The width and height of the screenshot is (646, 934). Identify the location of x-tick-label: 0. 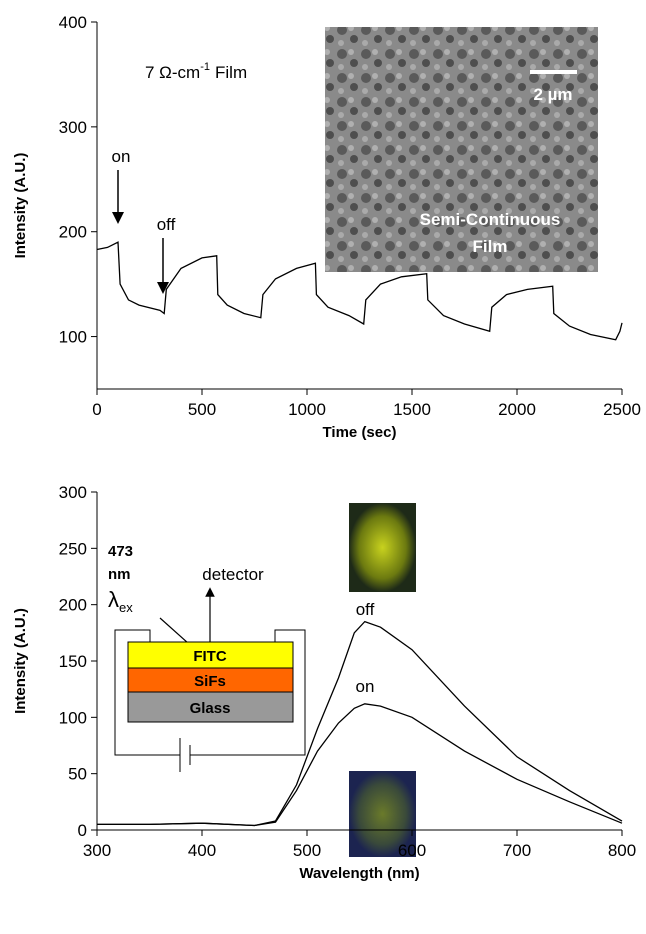
(96, 409).